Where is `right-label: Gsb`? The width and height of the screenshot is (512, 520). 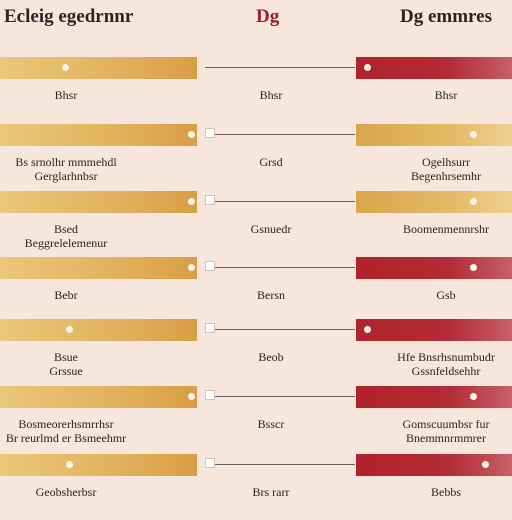
right-label: Gsb is located at coordinates (446, 295).